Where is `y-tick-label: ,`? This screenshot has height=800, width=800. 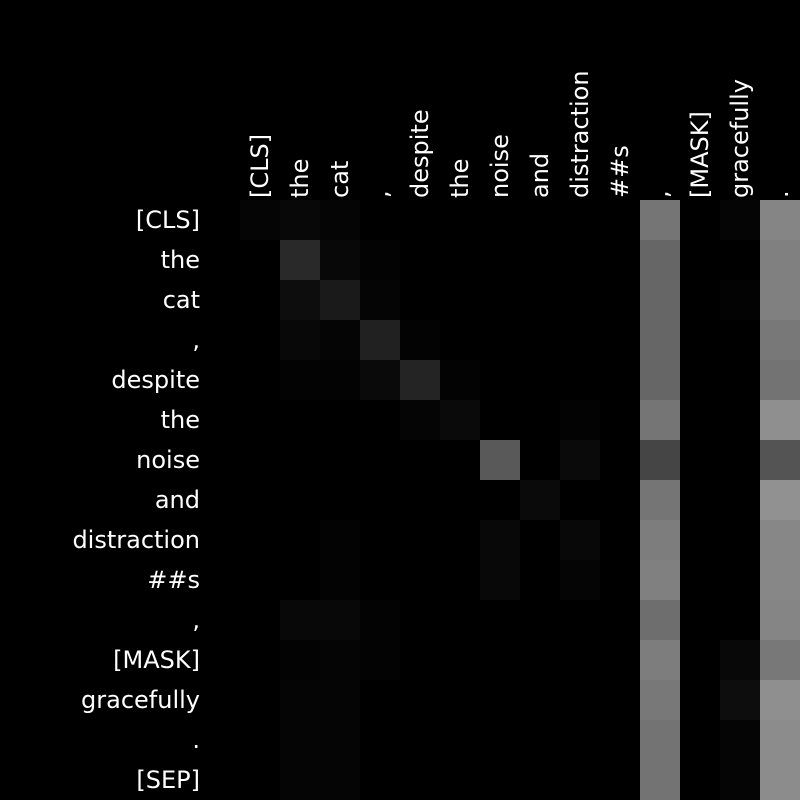
y-tick-label: , is located at coordinates (196, 340).